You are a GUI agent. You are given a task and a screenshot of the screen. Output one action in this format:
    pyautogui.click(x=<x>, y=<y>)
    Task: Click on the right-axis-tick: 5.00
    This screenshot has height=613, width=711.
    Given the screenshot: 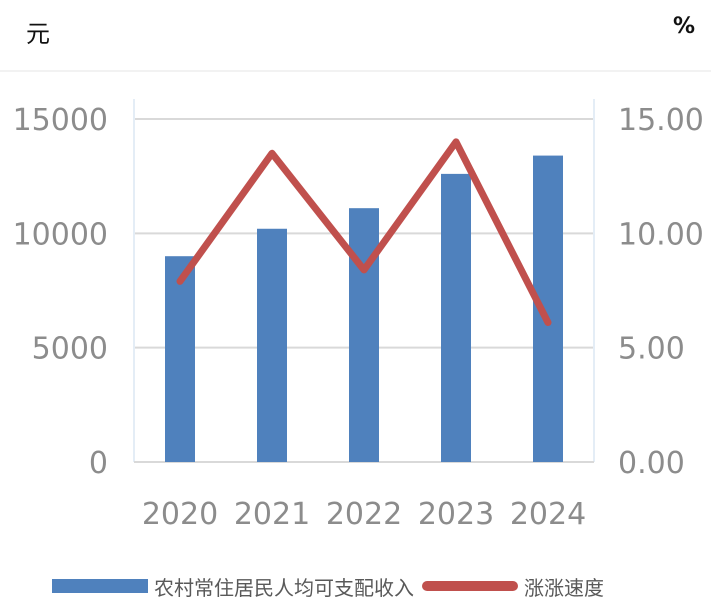 What is the action you would take?
    pyautogui.click(x=651, y=349)
    